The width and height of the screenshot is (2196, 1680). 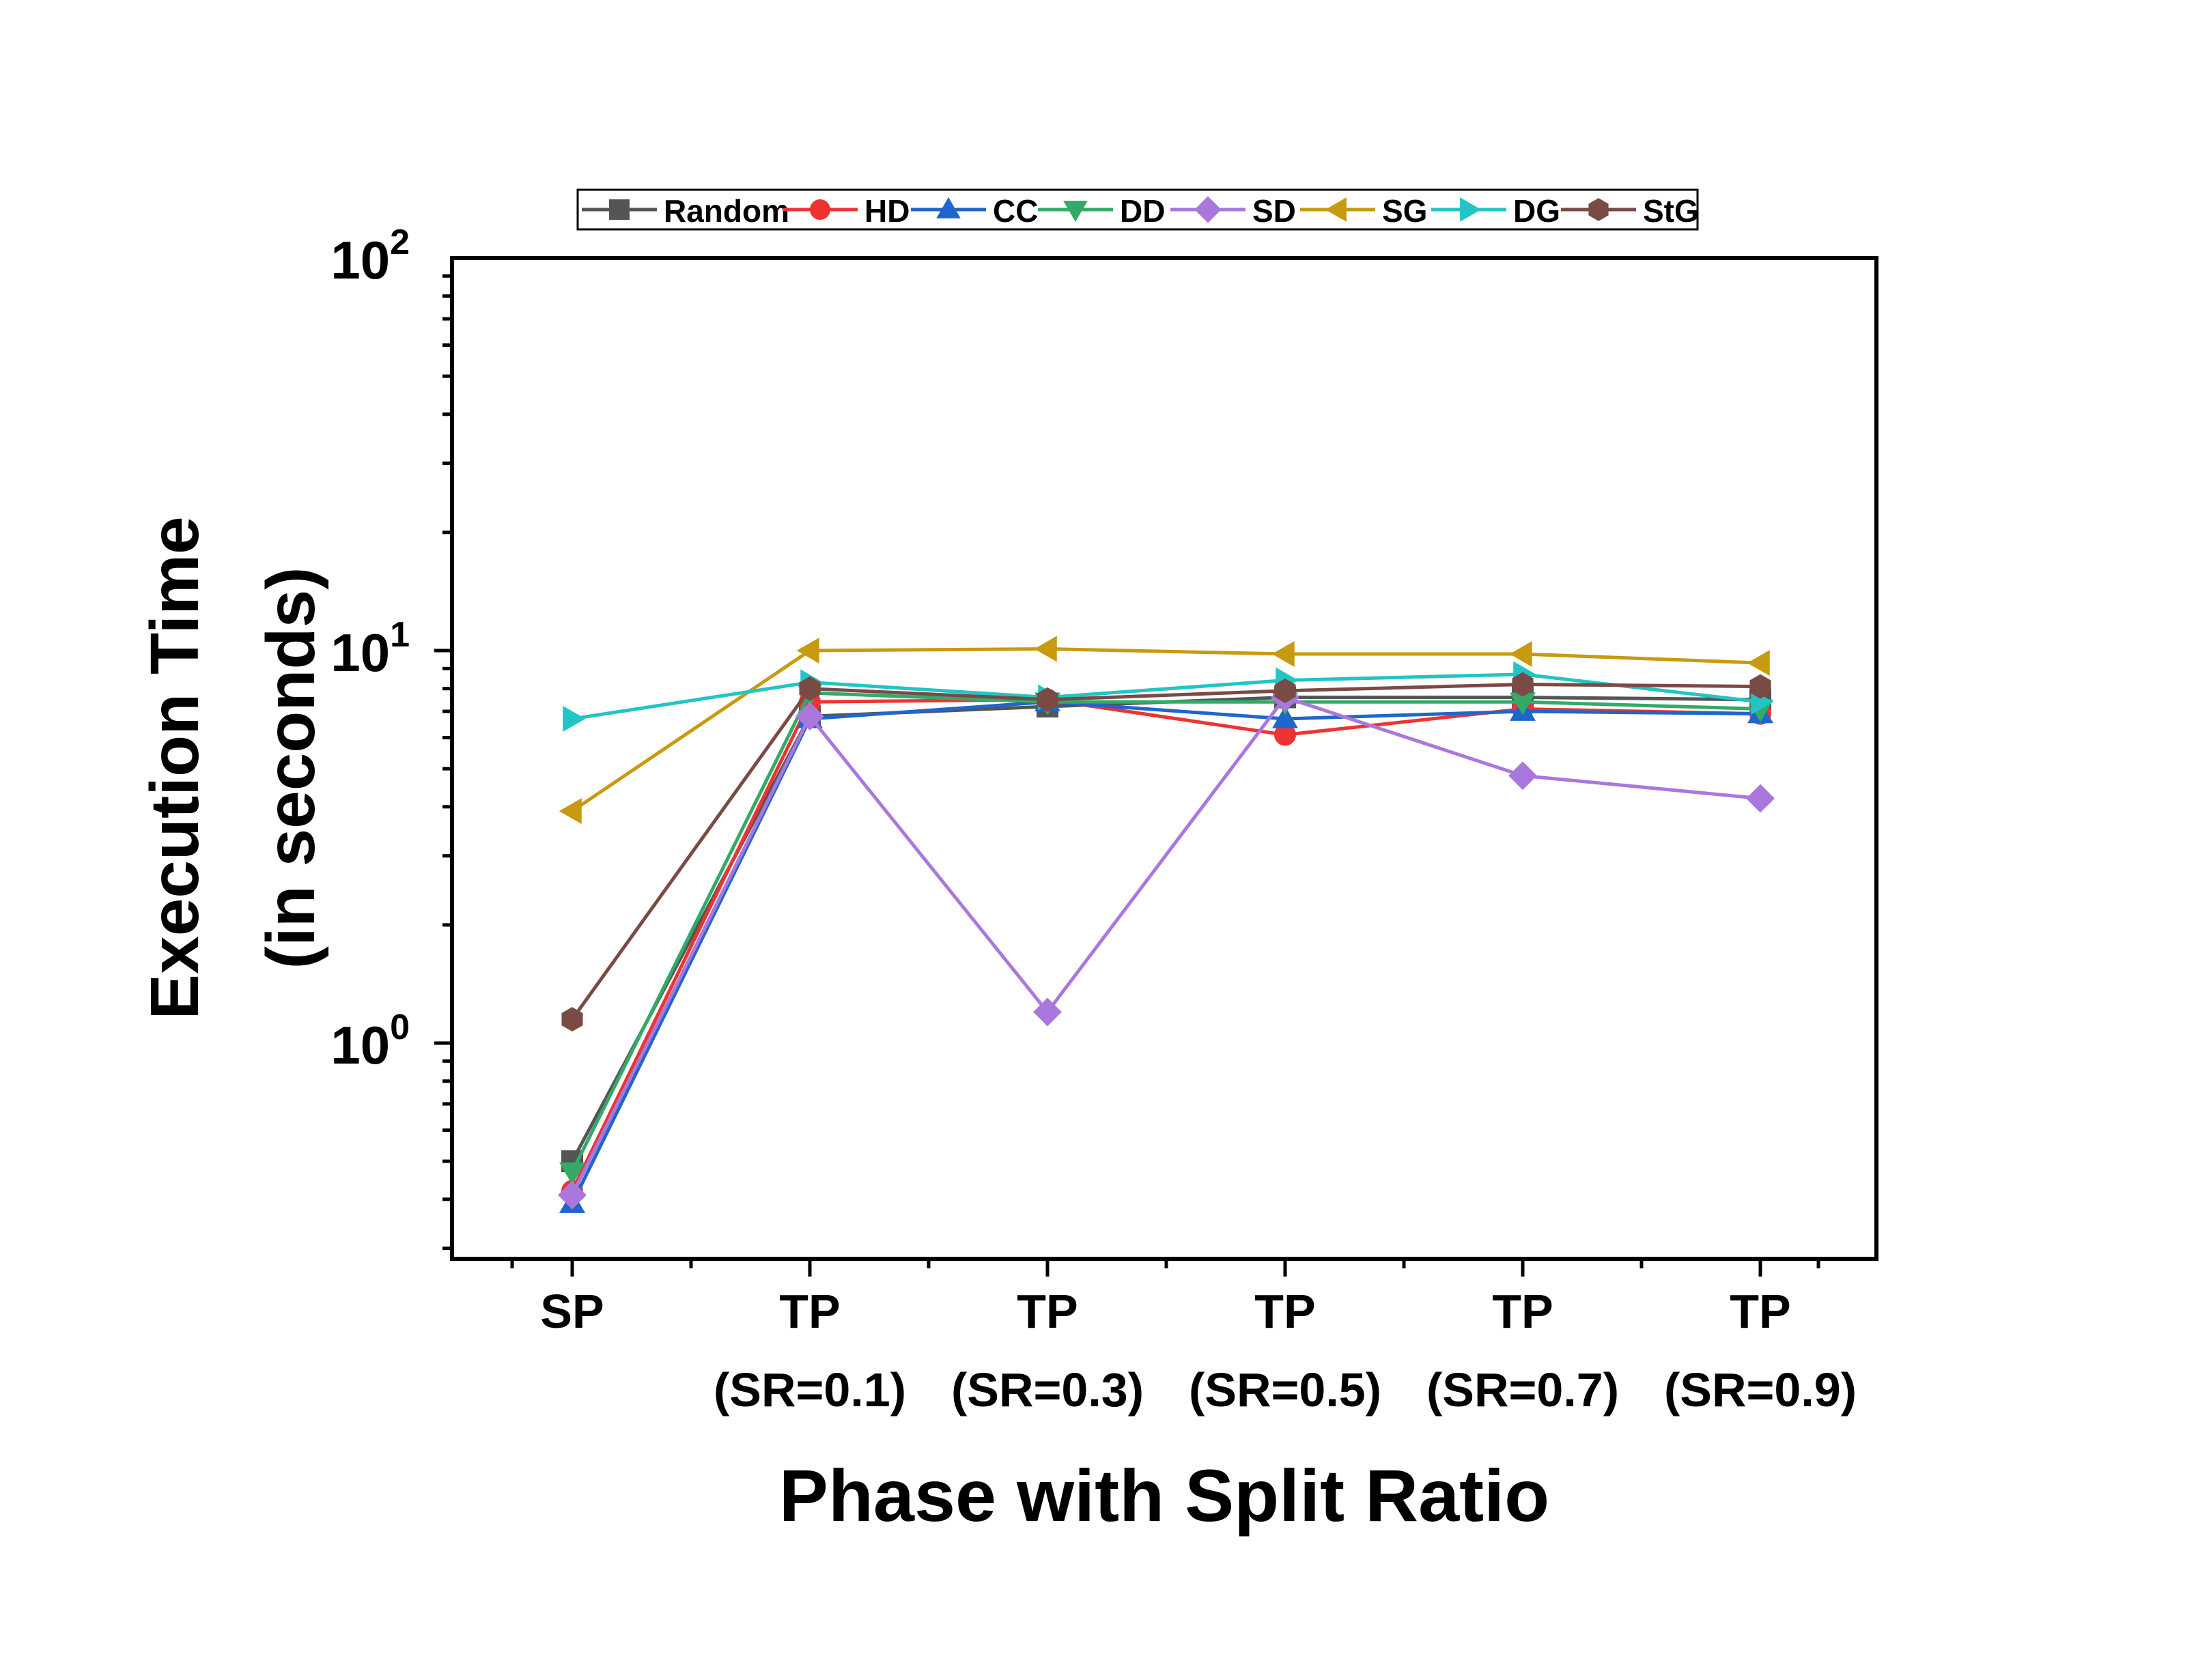 What do you see at coordinates (1671, 211) in the screenshot?
I see `legend-label: StG` at bounding box center [1671, 211].